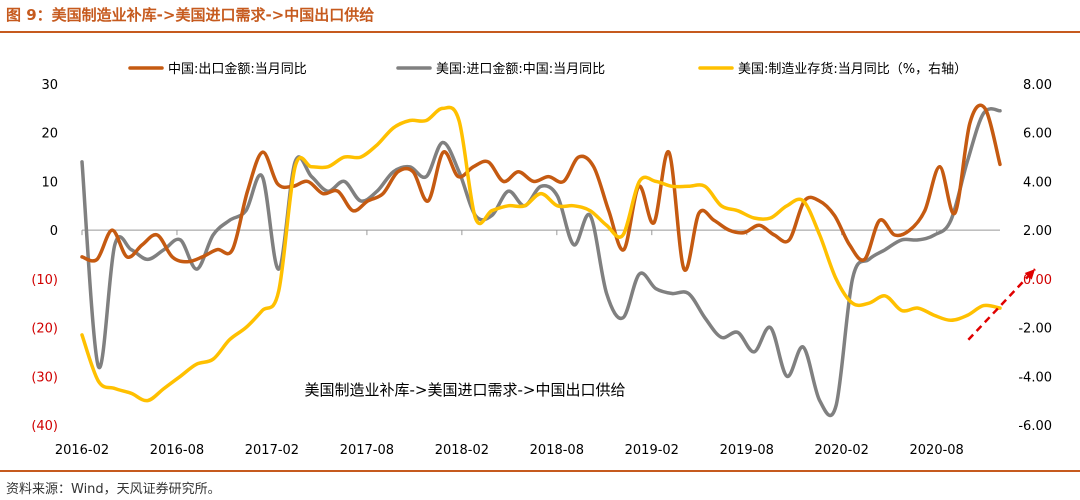 This screenshot has height=500, width=1080. I want to click on x-tick-label: 2016-08, so click(177, 450).